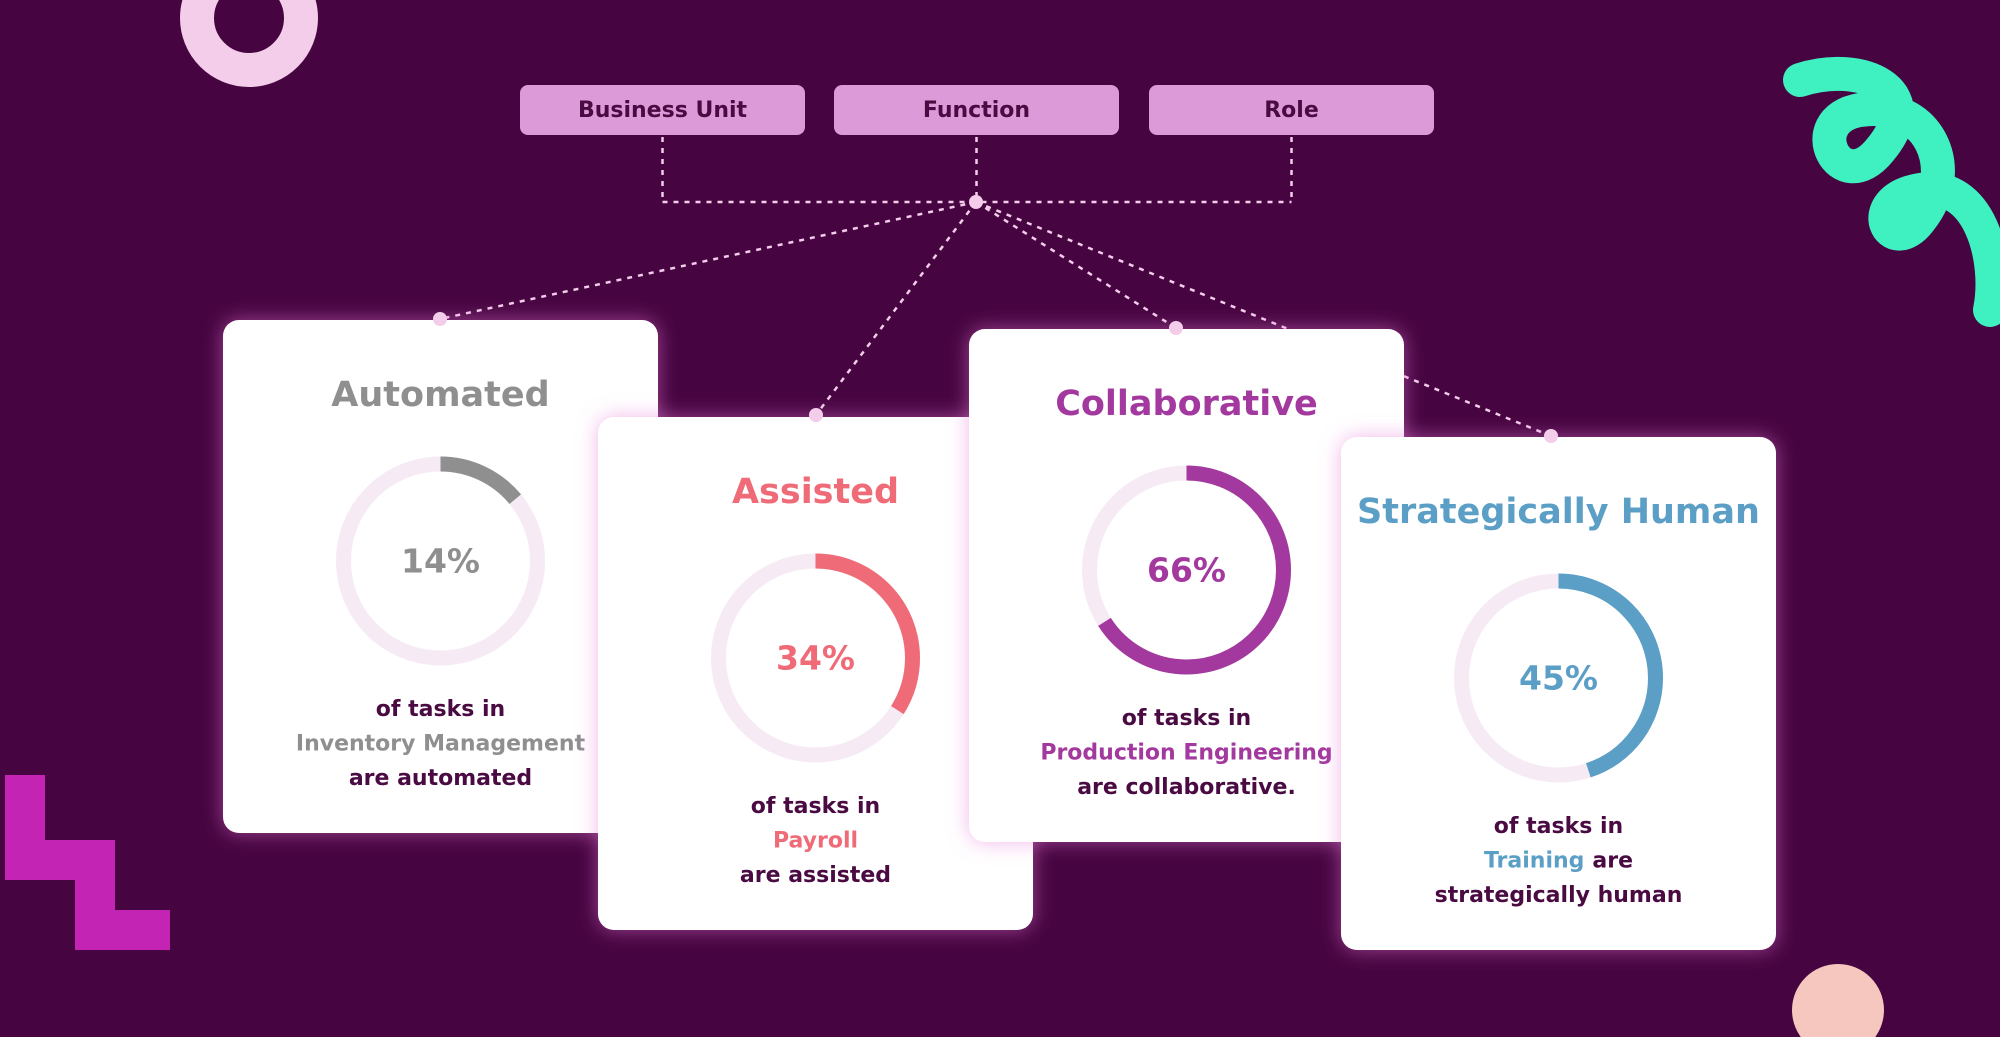  I want to click on card-text: are assisted, so click(815, 875).